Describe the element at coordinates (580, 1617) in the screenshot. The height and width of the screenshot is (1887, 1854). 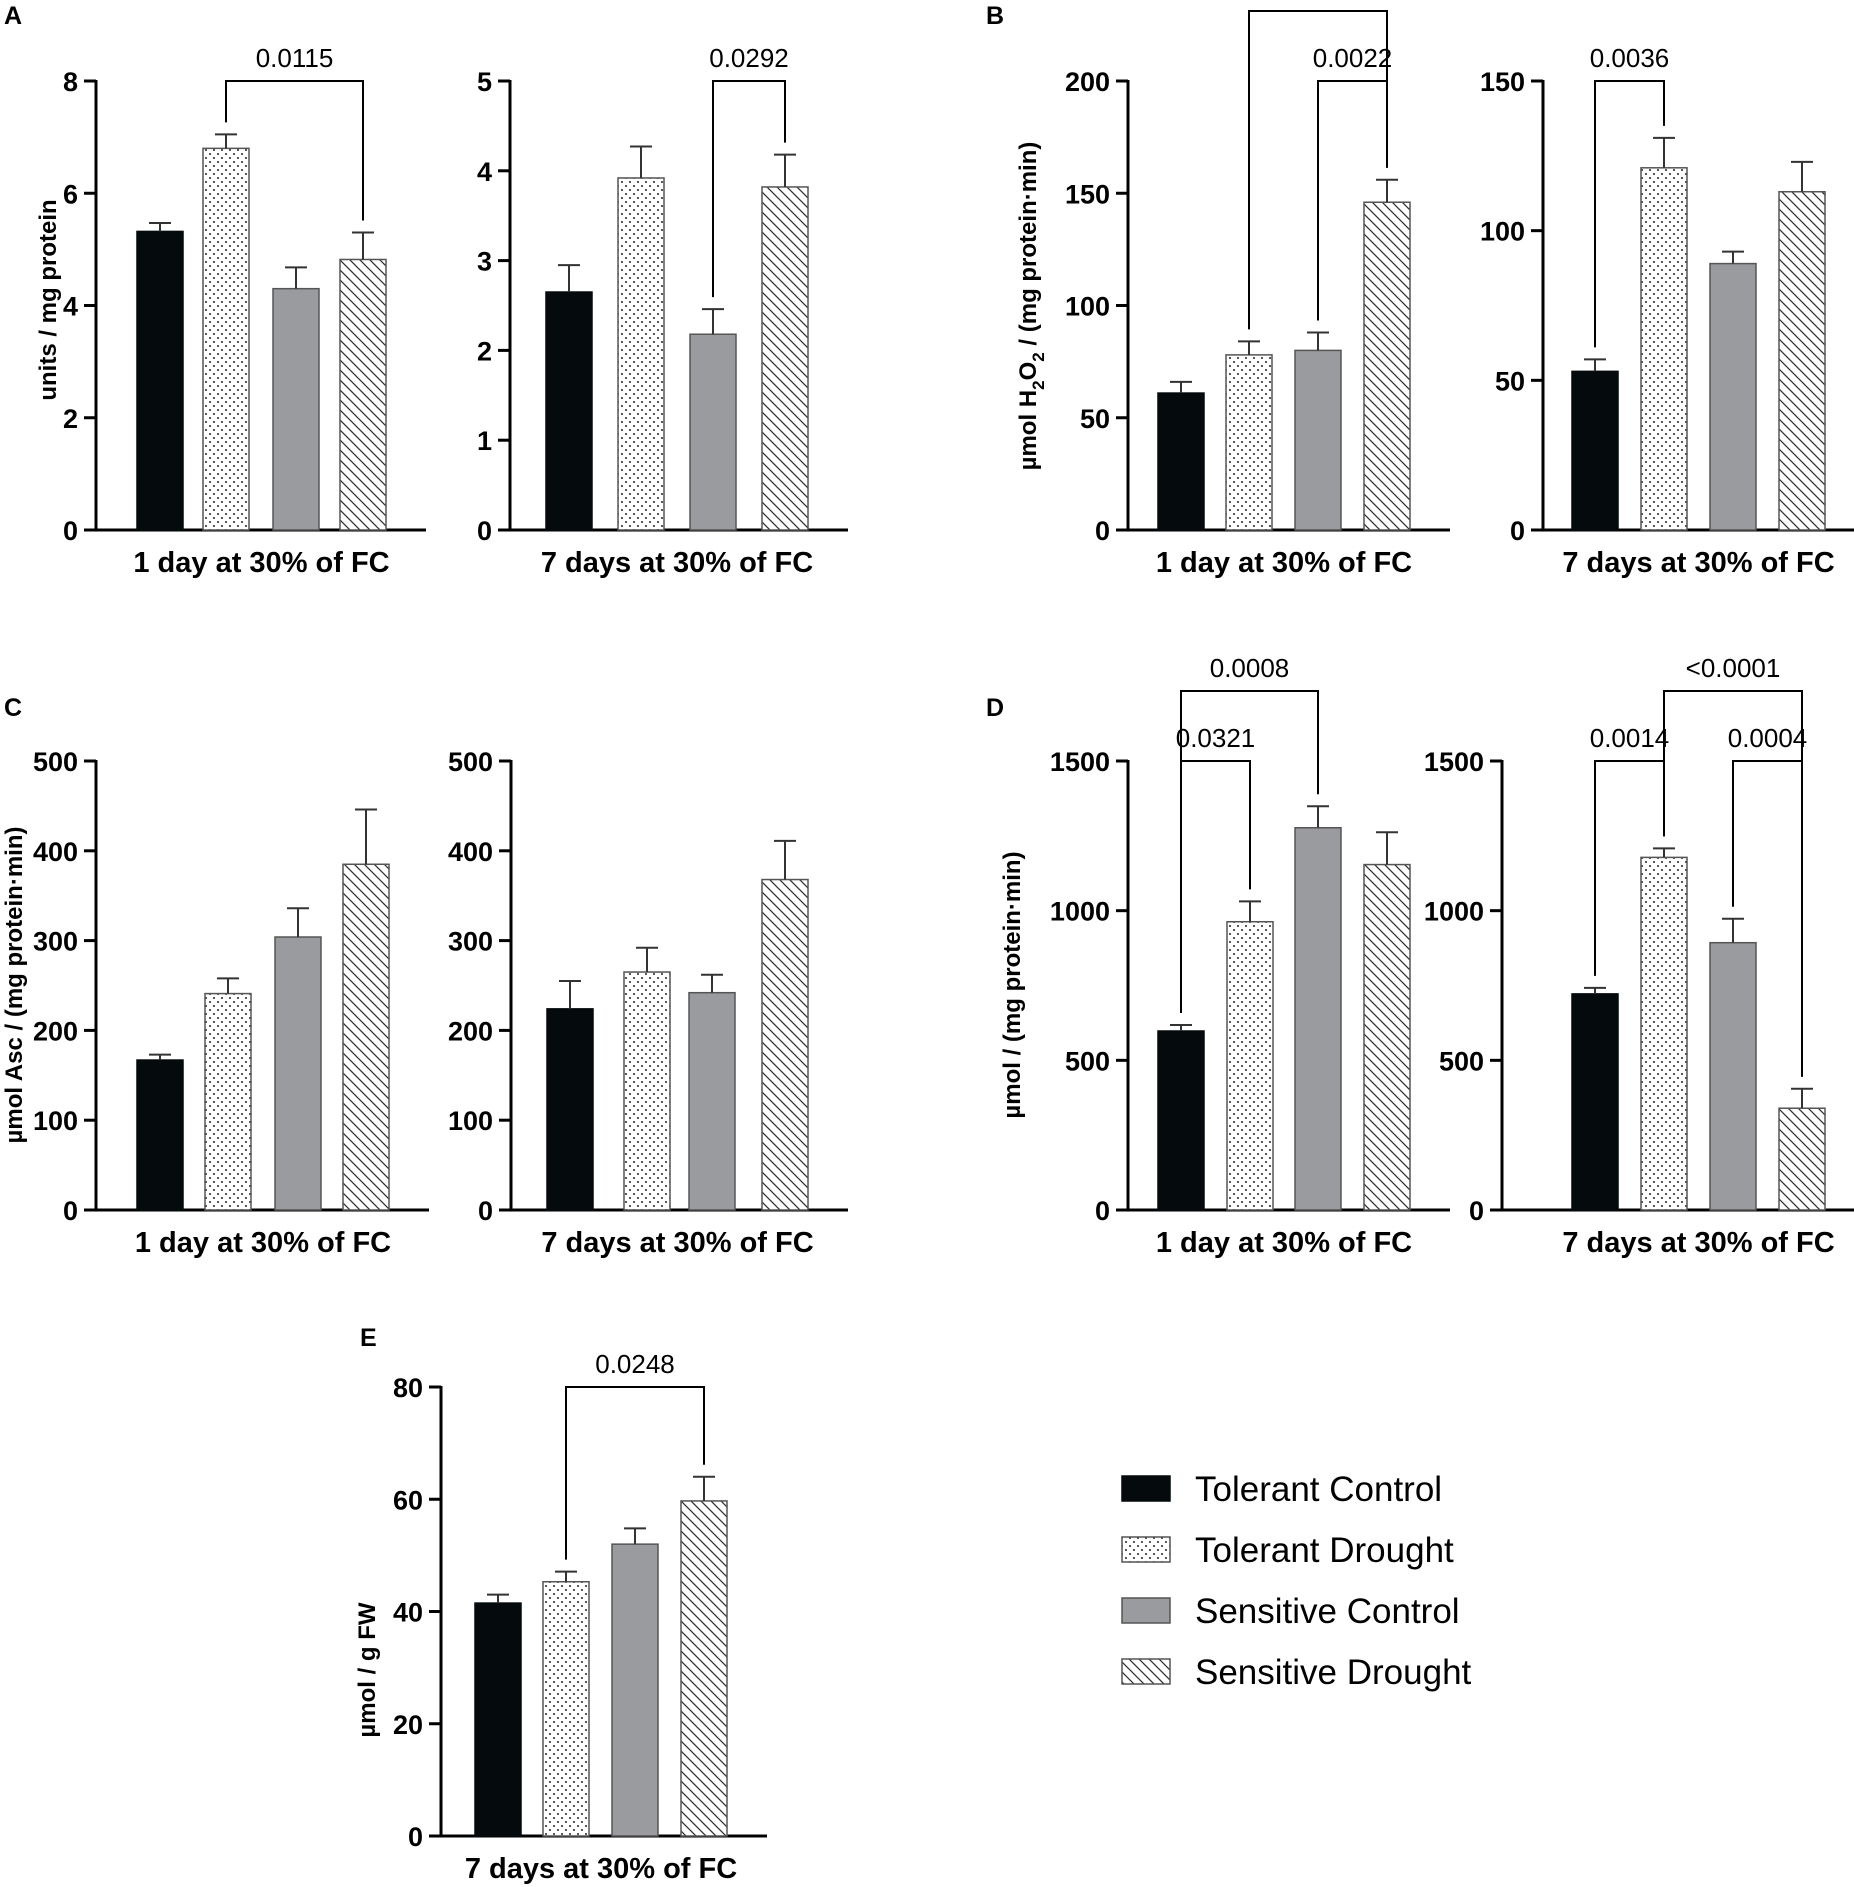
I see `chart-e-1: 0 20 40 60 80 7 days at 30% of FC 0.0248` at that location.